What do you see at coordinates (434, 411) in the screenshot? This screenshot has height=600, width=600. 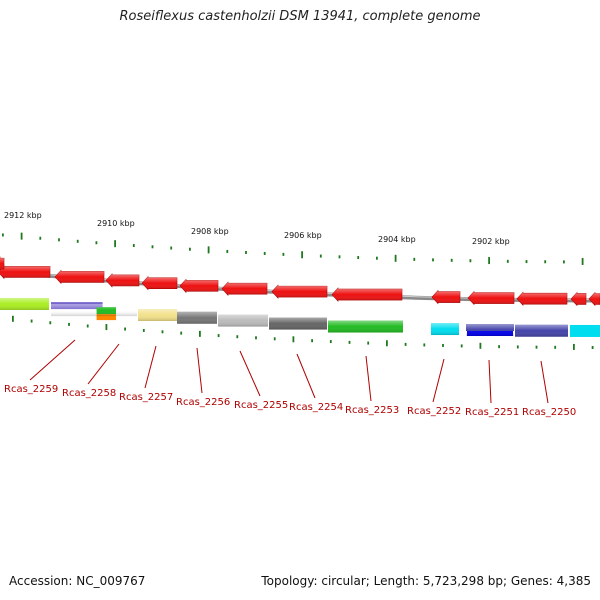 I see `locus-label-rcas-2252: Rcas_2252` at bounding box center [434, 411].